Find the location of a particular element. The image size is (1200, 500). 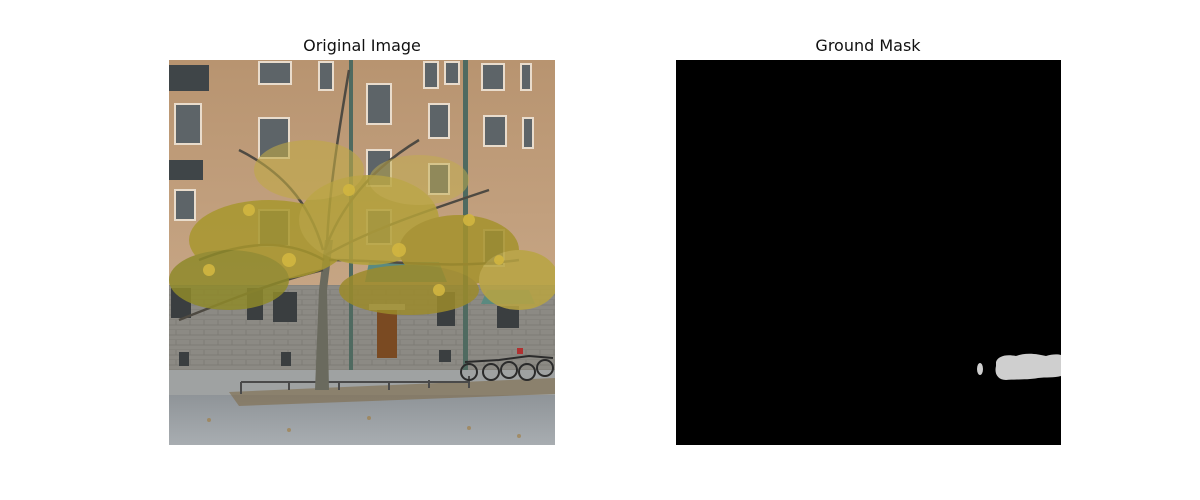

original-image-title: Original Image is located at coordinates (362, 45).